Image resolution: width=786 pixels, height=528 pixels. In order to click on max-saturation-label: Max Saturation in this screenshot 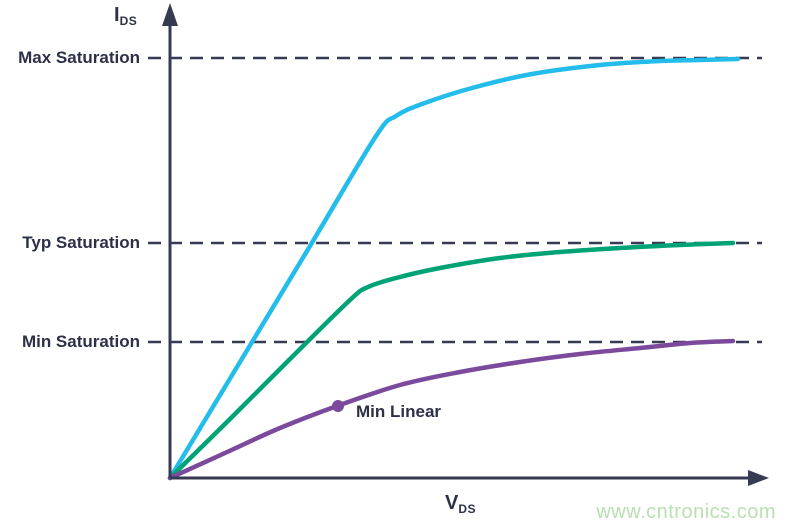, I will do `click(79, 57)`.